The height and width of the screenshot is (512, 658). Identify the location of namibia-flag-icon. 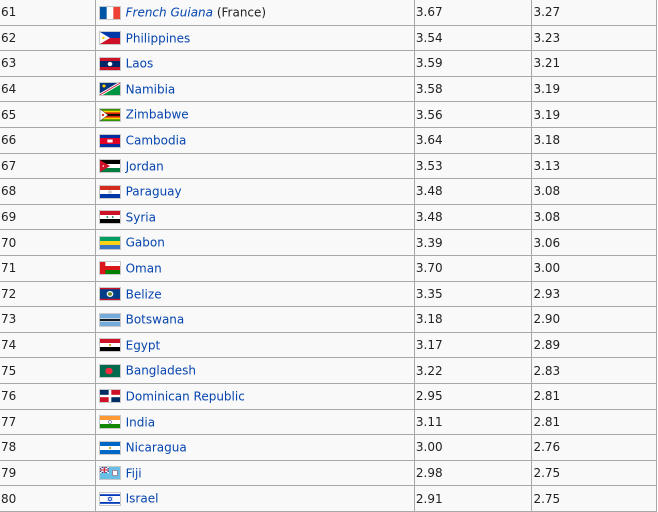
(109, 89).